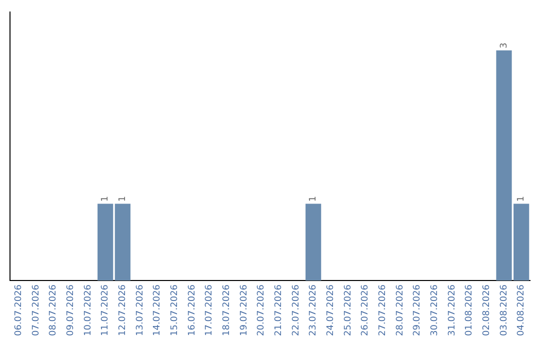  What do you see at coordinates (279, 310) in the screenshot?
I see `x-tick-label: 21.07.2026` at bounding box center [279, 310].